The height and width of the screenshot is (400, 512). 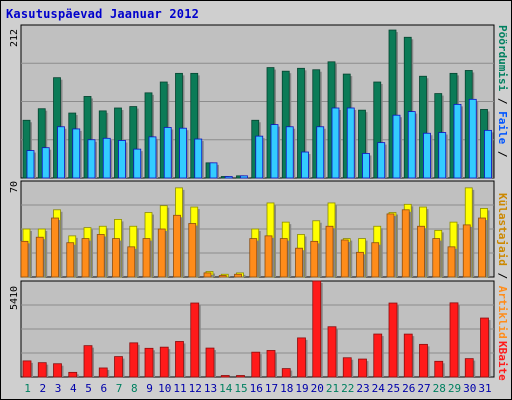 I want to click on day-label: 29, so click(x=454, y=388).